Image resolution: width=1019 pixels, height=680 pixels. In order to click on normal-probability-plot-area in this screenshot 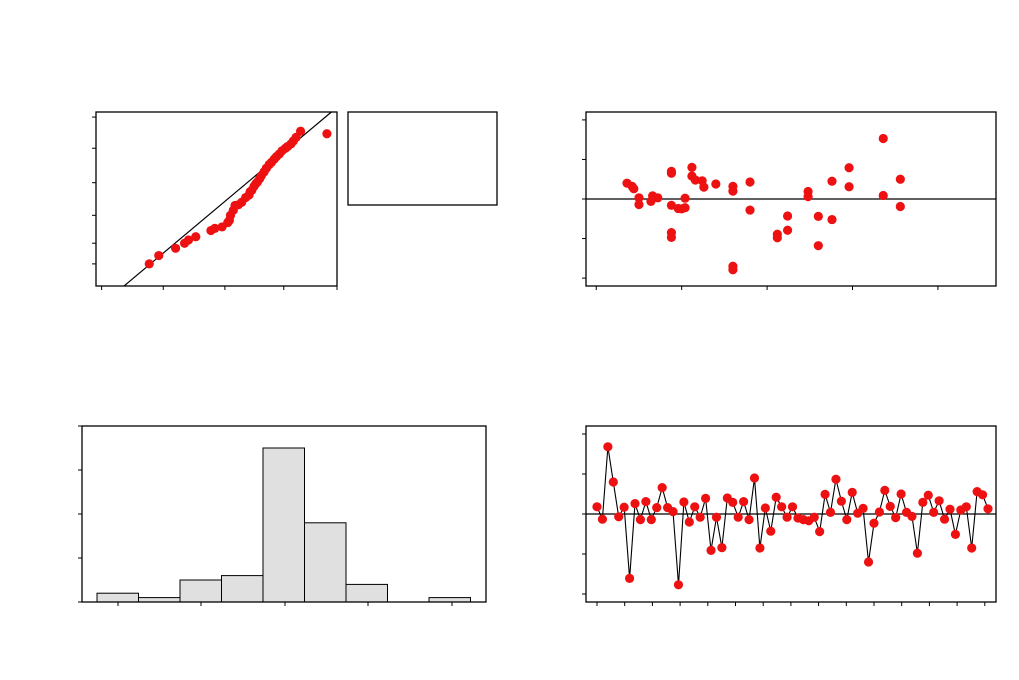, I will do `click(215, 200)`.